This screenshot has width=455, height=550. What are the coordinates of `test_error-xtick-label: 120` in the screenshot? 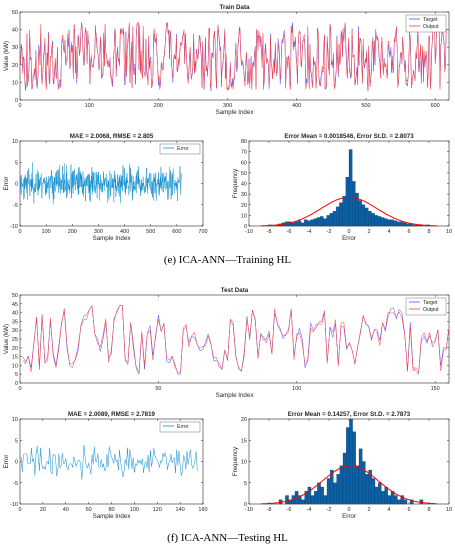 It's located at (157, 510).